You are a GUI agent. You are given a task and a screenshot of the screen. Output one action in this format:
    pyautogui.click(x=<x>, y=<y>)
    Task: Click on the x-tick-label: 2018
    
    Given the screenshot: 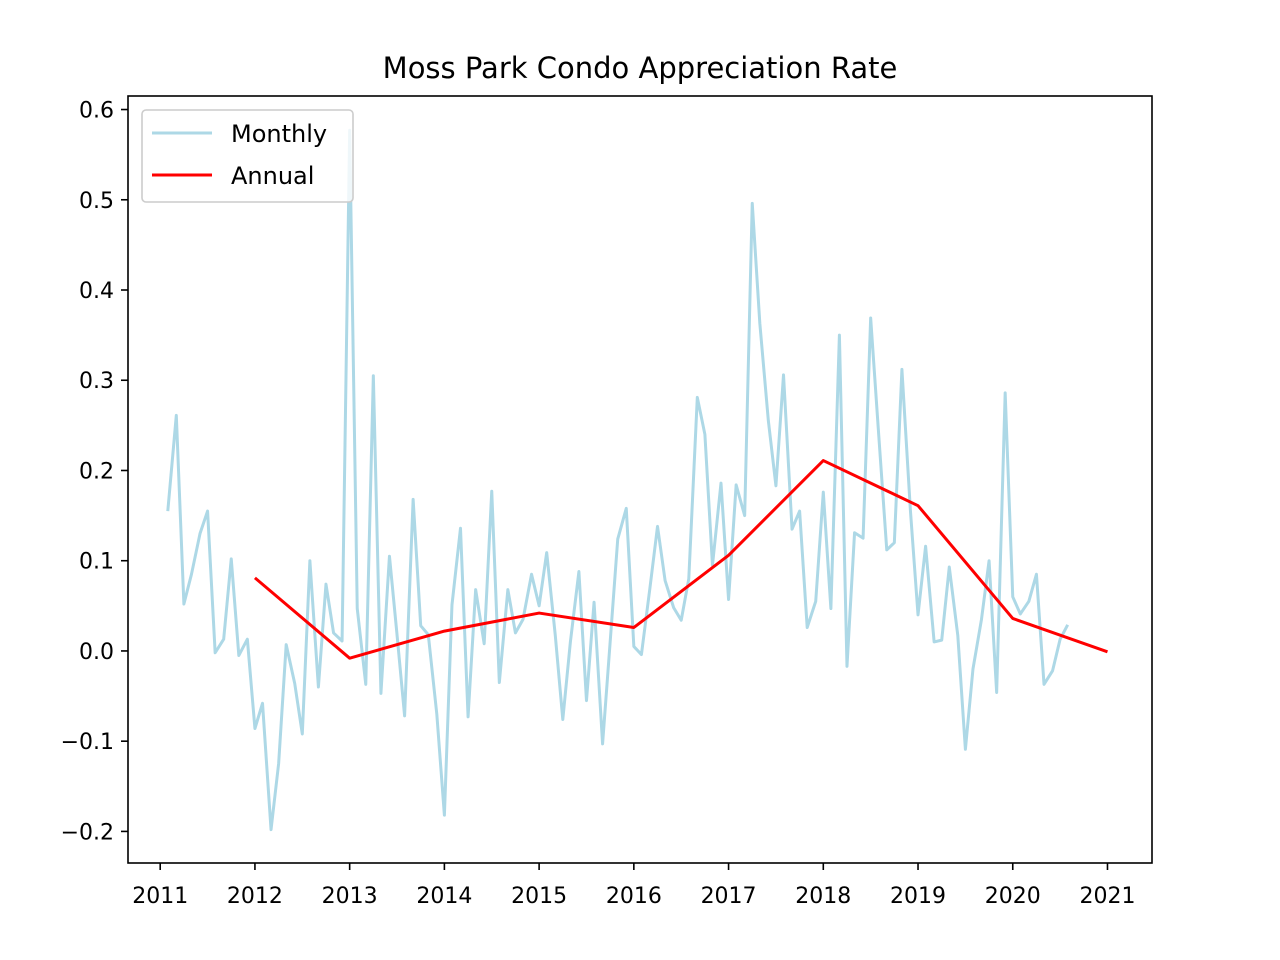 What is the action you would take?
    pyautogui.click(x=823, y=896)
    